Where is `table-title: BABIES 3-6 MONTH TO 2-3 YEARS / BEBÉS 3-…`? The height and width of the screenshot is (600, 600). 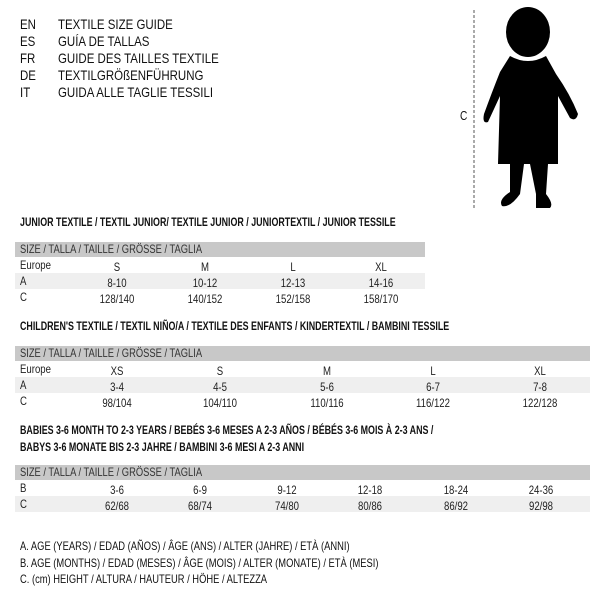 table-title: BABIES 3-6 MONTH TO 2-3 YEARS / BEBÉS 3-… is located at coordinates (227, 430).